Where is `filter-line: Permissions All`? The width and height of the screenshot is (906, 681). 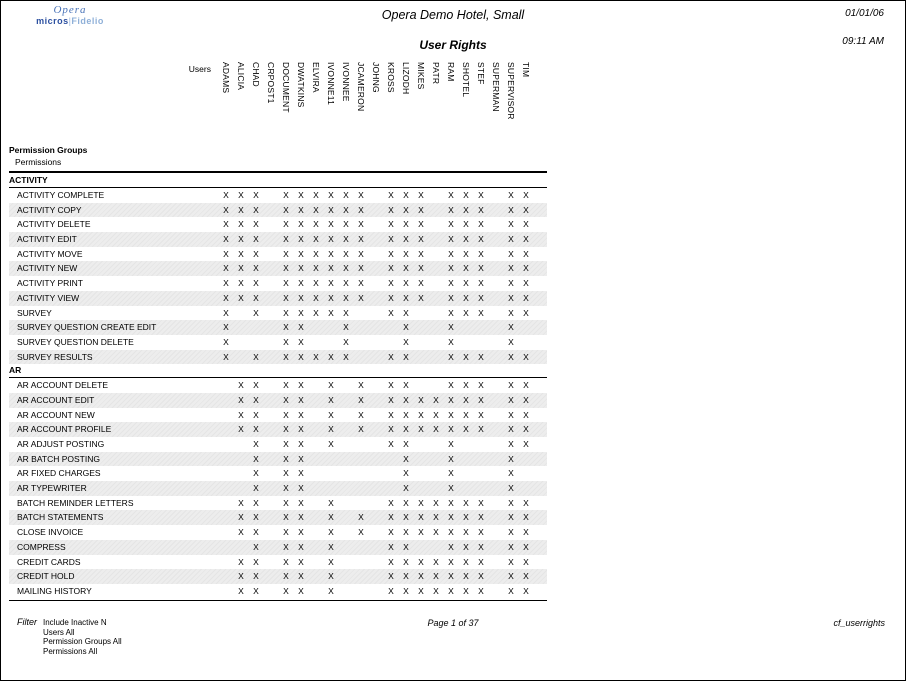
filter-line: Permissions All is located at coordinates (70, 652).